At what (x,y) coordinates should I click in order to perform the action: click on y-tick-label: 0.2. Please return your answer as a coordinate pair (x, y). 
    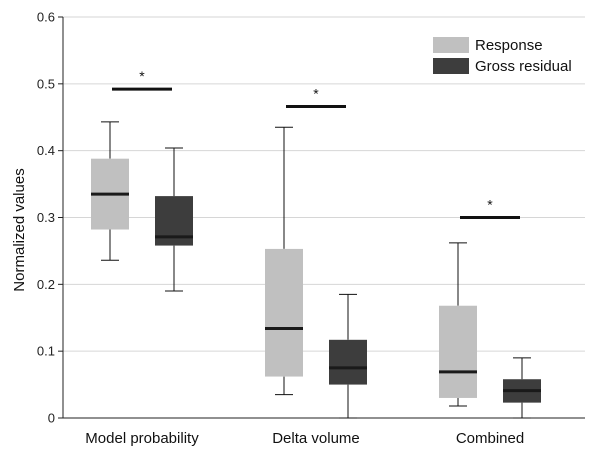
    Looking at the image, I should click on (46, 284).